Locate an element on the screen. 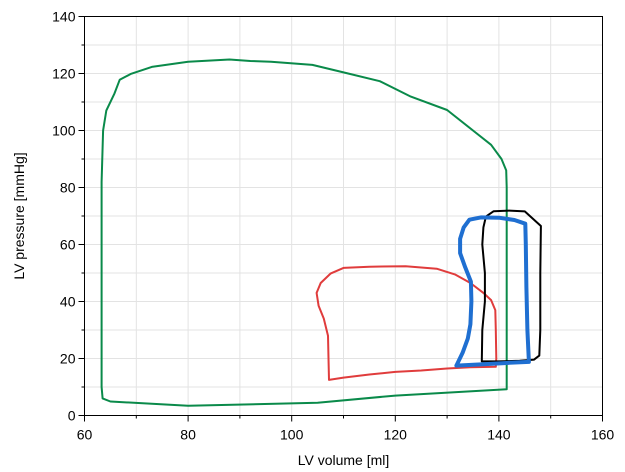 The width and height of the screenshot is (625, 472). x-tick-label: 100 is located at coordinates (292, 435).